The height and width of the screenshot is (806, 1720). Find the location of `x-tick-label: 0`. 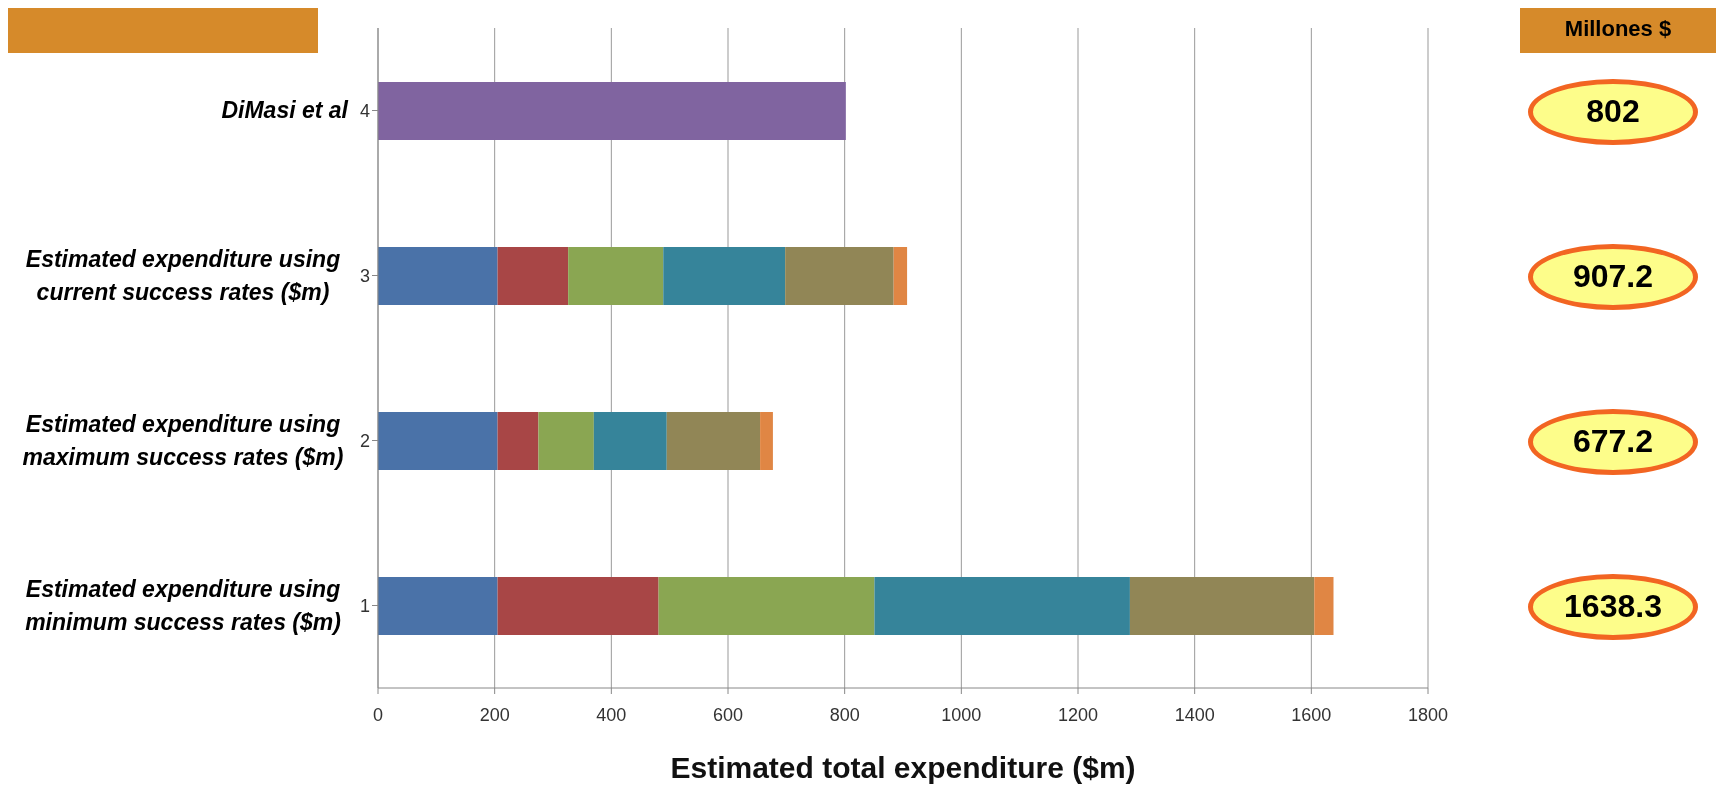

x-tick-label: 0 is located at coordinates (378, 714).